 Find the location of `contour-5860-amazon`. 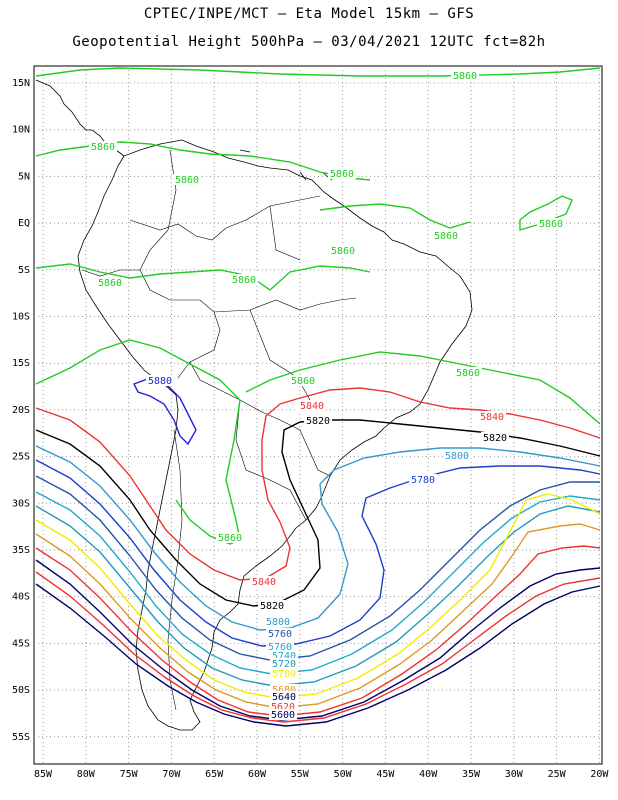

contour-5860-amazon is located at coordinates (203, 277).